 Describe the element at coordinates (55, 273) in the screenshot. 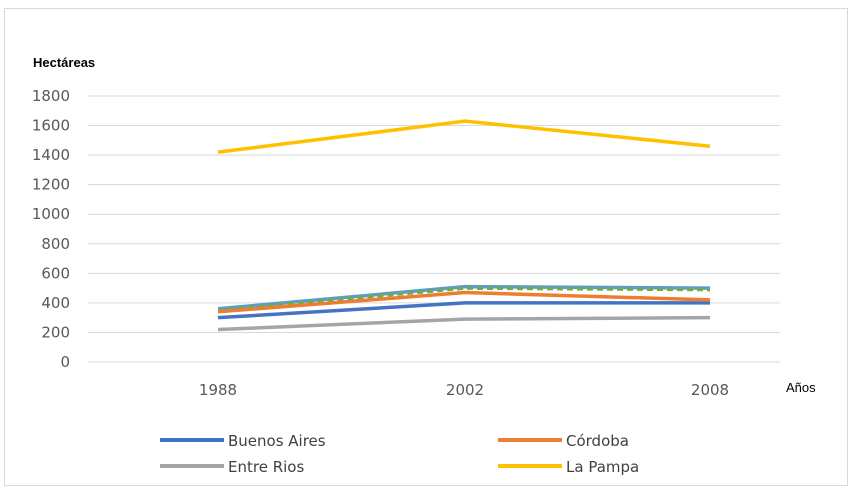

I see `y-tick-label: 600` at that location.